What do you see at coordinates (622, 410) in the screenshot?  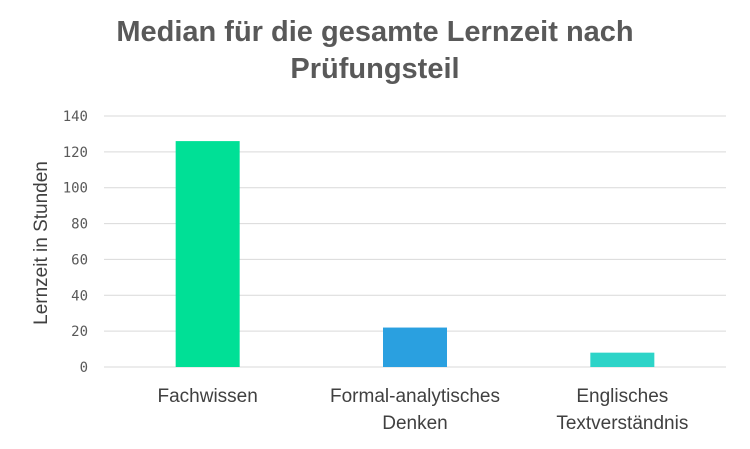 I see `x-category-label: Englisches Textverständnis` at bounding box center [622, 410].